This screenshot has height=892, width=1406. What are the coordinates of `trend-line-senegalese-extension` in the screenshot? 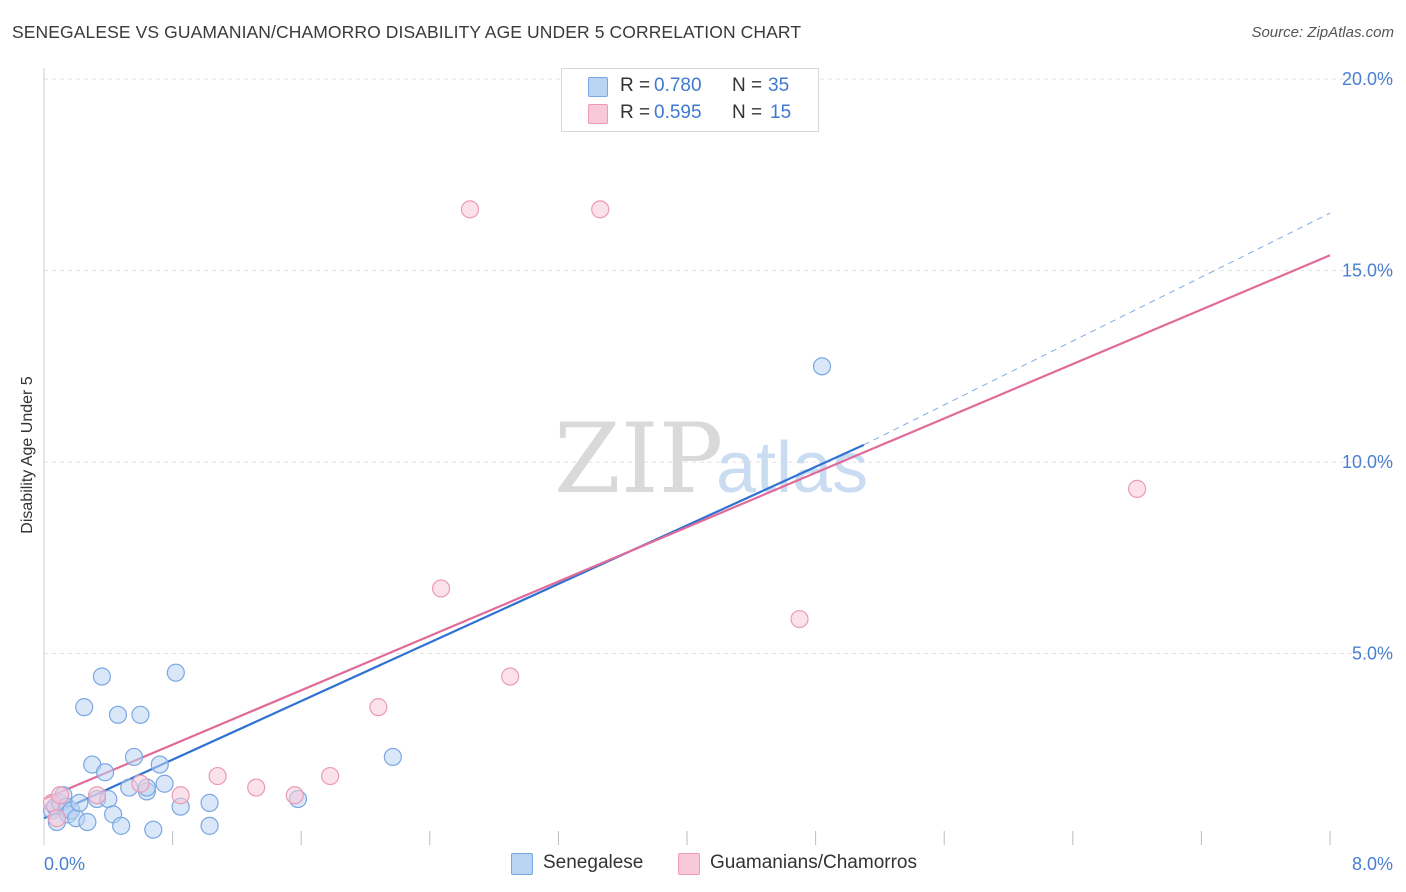 It's located at (1097, 329).